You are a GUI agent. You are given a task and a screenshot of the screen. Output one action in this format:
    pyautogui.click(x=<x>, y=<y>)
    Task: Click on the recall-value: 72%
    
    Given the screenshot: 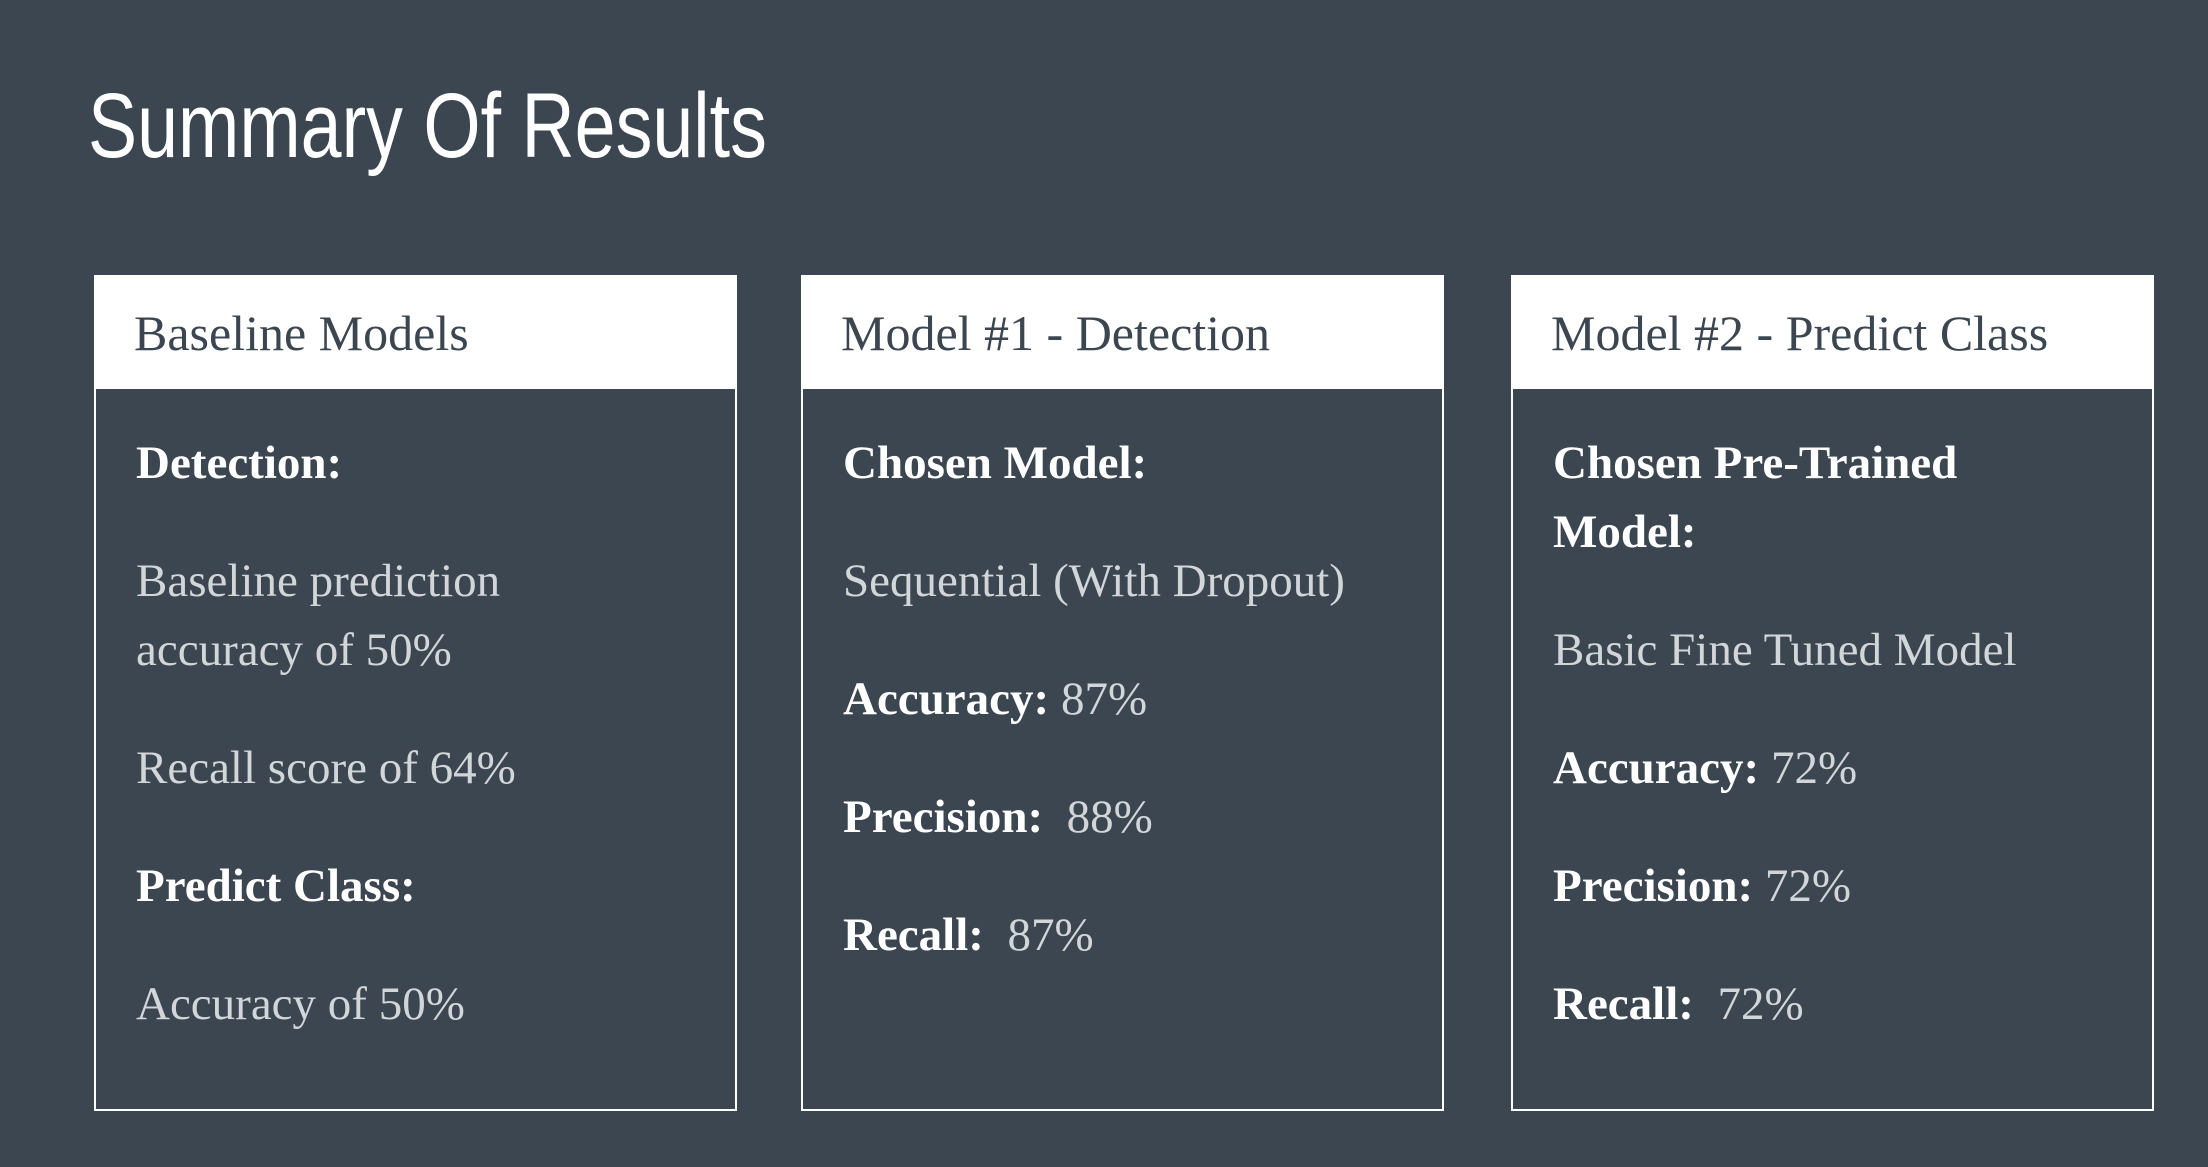 What is the action you would take?
    pyautogui.click(x=1748, y=1004)
    